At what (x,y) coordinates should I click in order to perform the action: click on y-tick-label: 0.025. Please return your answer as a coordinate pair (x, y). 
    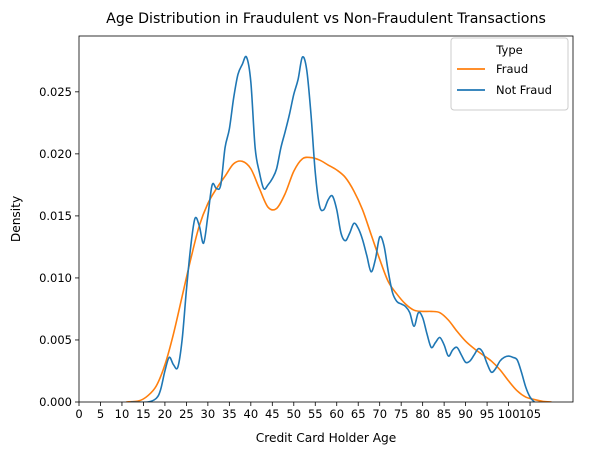
    Looking at the image, I should click on (55, 92).